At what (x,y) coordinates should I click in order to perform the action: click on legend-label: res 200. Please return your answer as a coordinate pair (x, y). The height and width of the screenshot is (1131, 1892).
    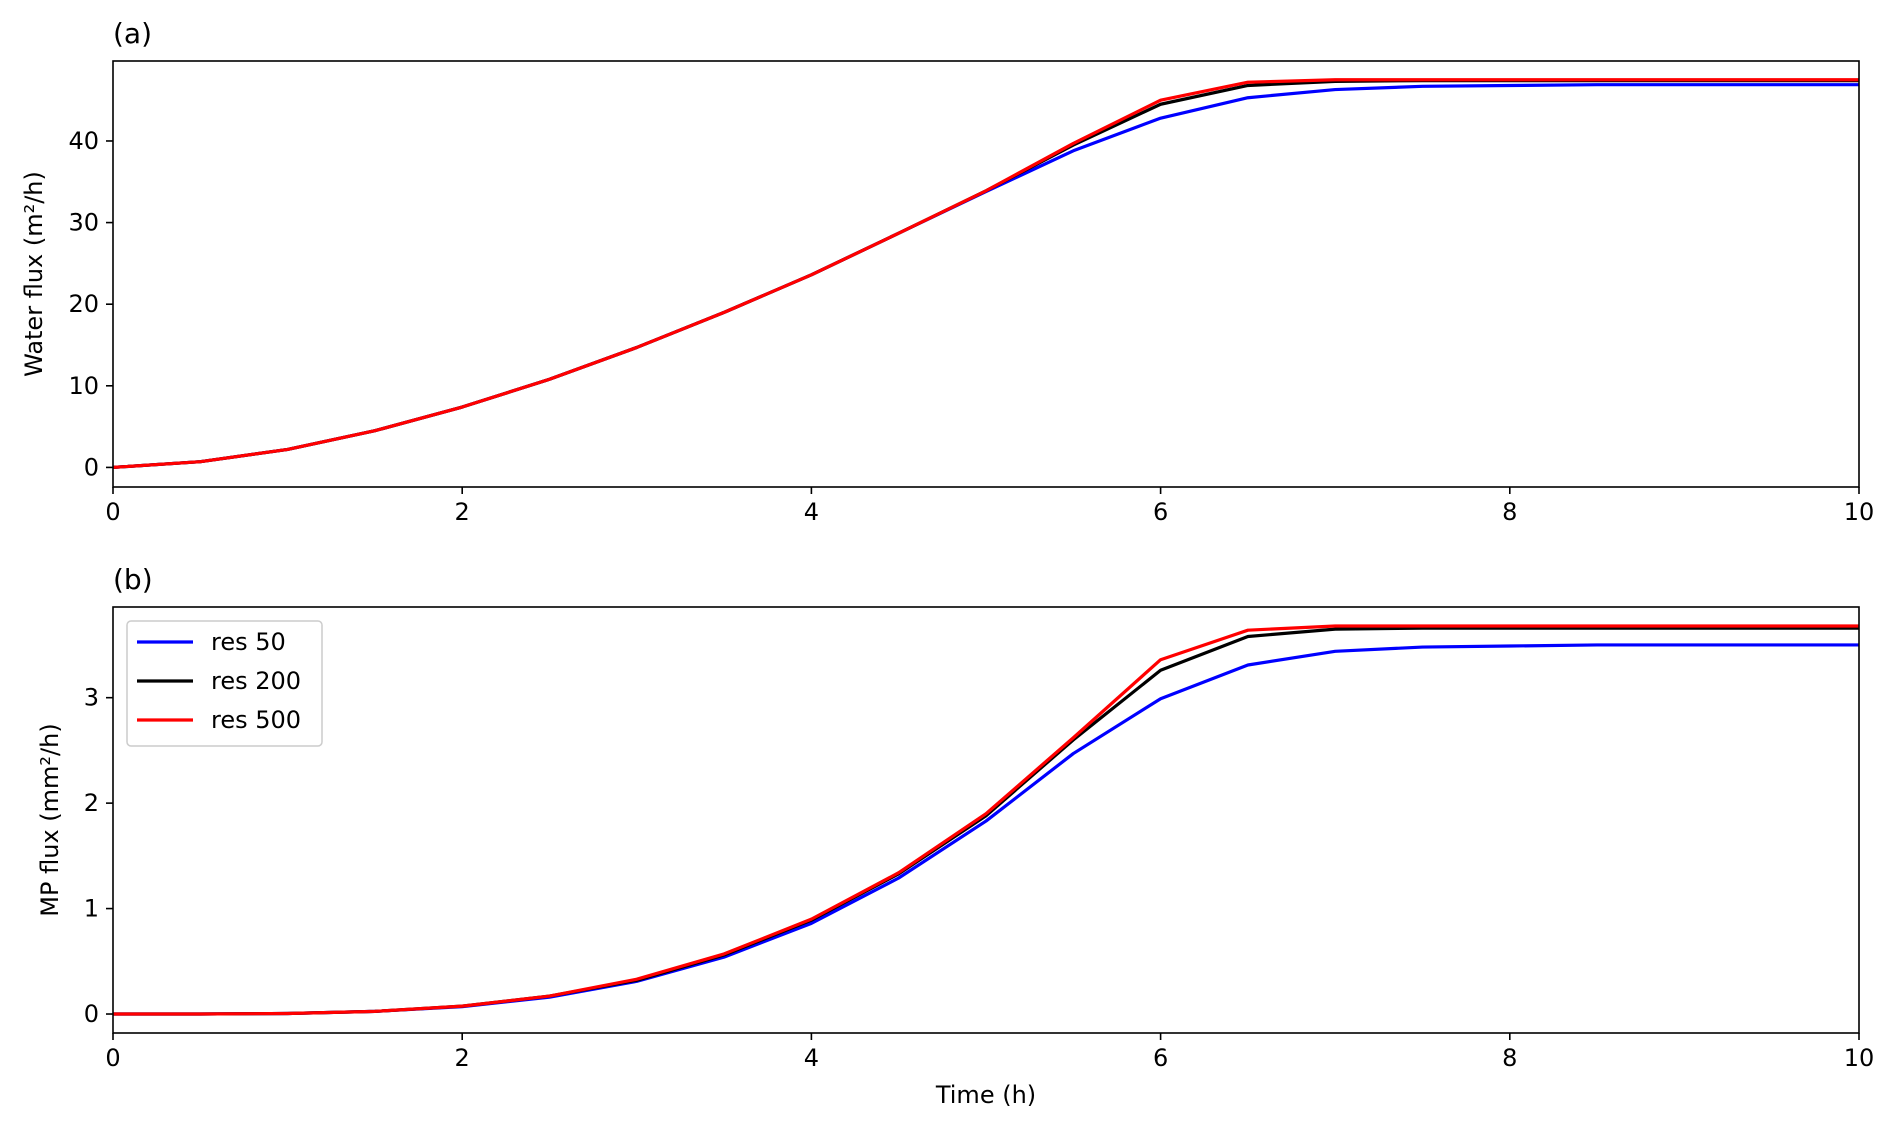
    Looking at the image, I should click on (256, 681).